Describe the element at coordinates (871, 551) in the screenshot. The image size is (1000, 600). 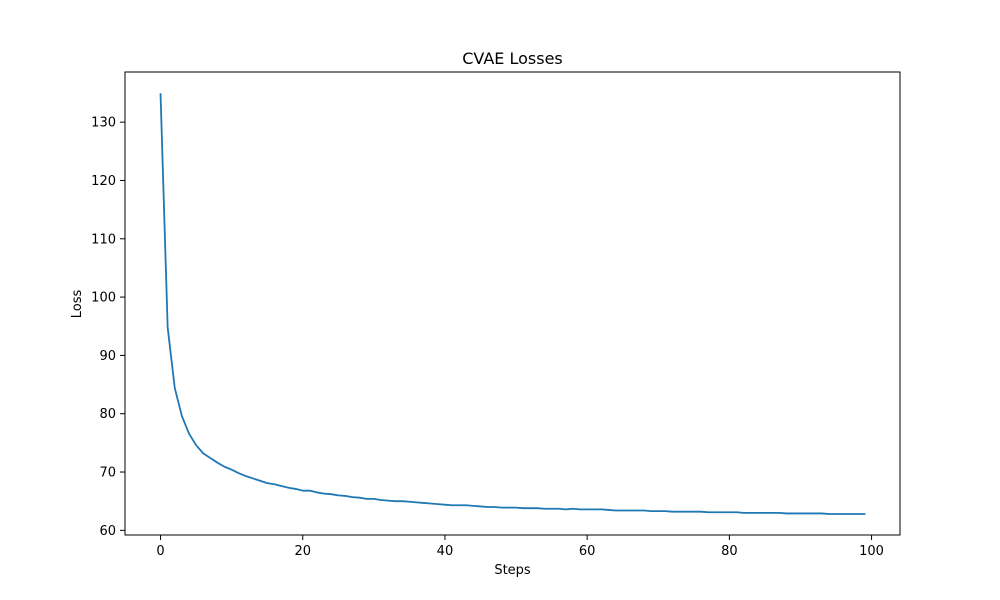
I see `x-tick-label: 100` at that location.